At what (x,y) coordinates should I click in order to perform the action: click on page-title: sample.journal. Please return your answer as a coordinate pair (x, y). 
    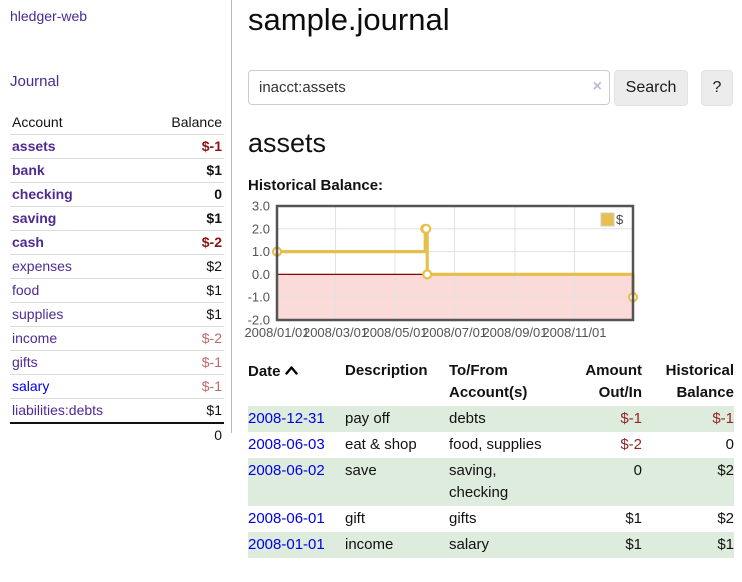
    Looking at the image, I should click on (349, 19).